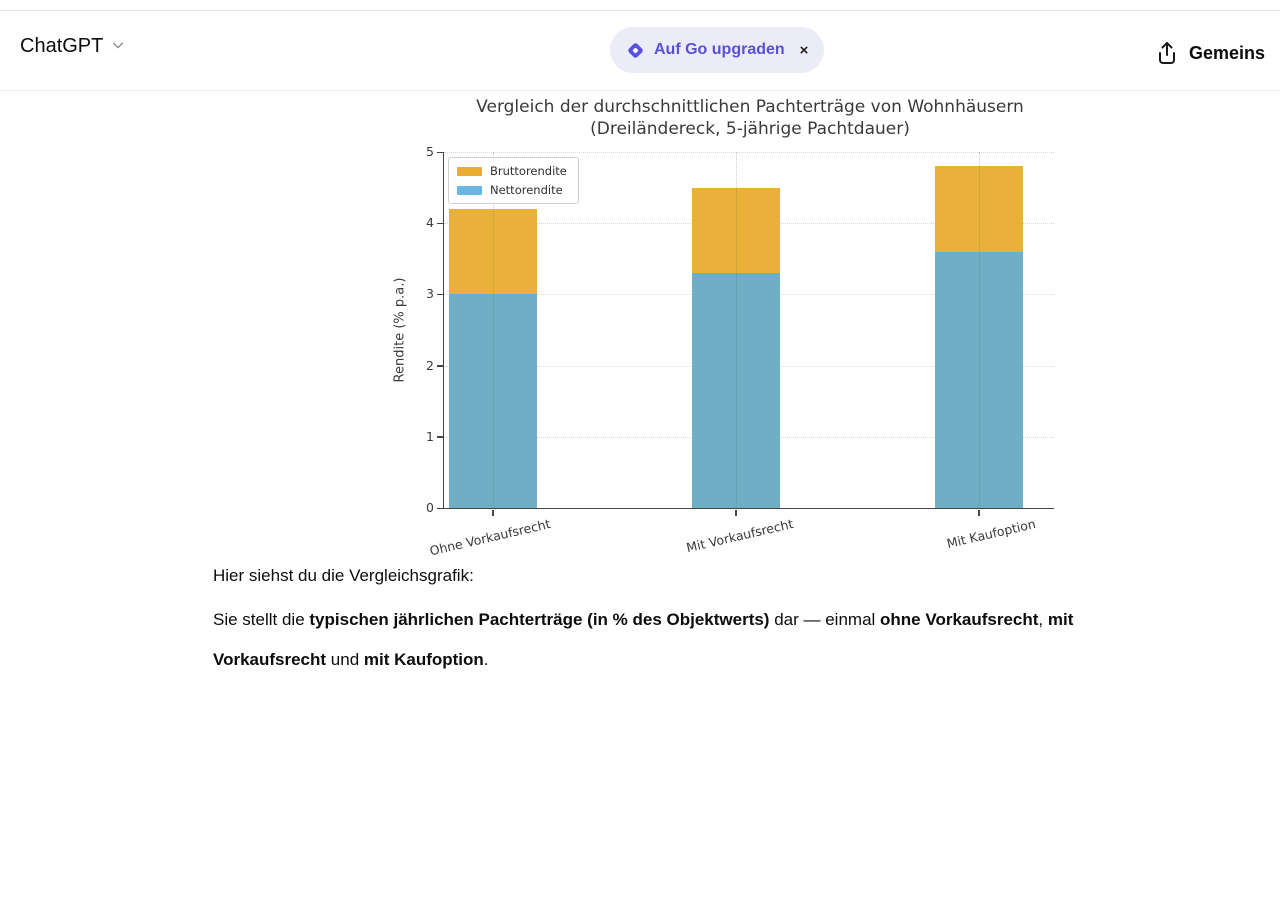  What do you see at coordinates (469, 171) in the screenshot?
I see `legend-swatch-bruttorendite` at bounding box center [469, 171].